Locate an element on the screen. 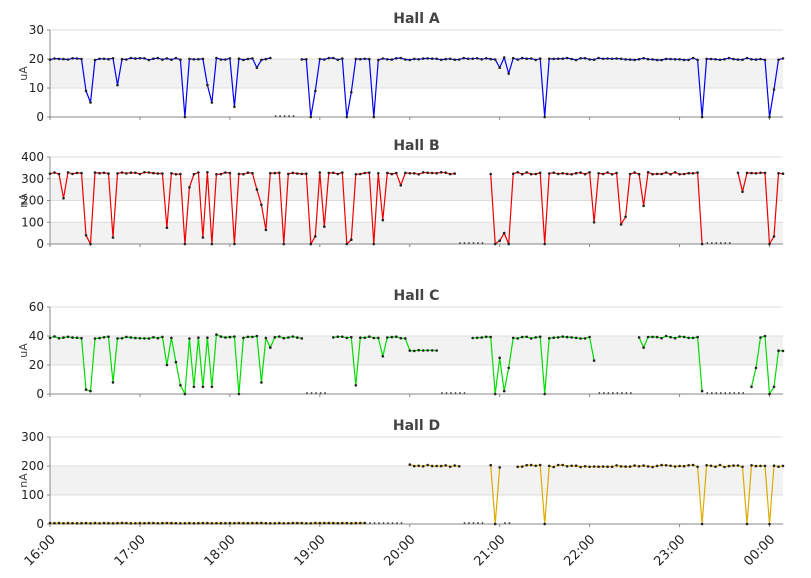  y-tick-label: 30 is located at coordinates (36, 30).